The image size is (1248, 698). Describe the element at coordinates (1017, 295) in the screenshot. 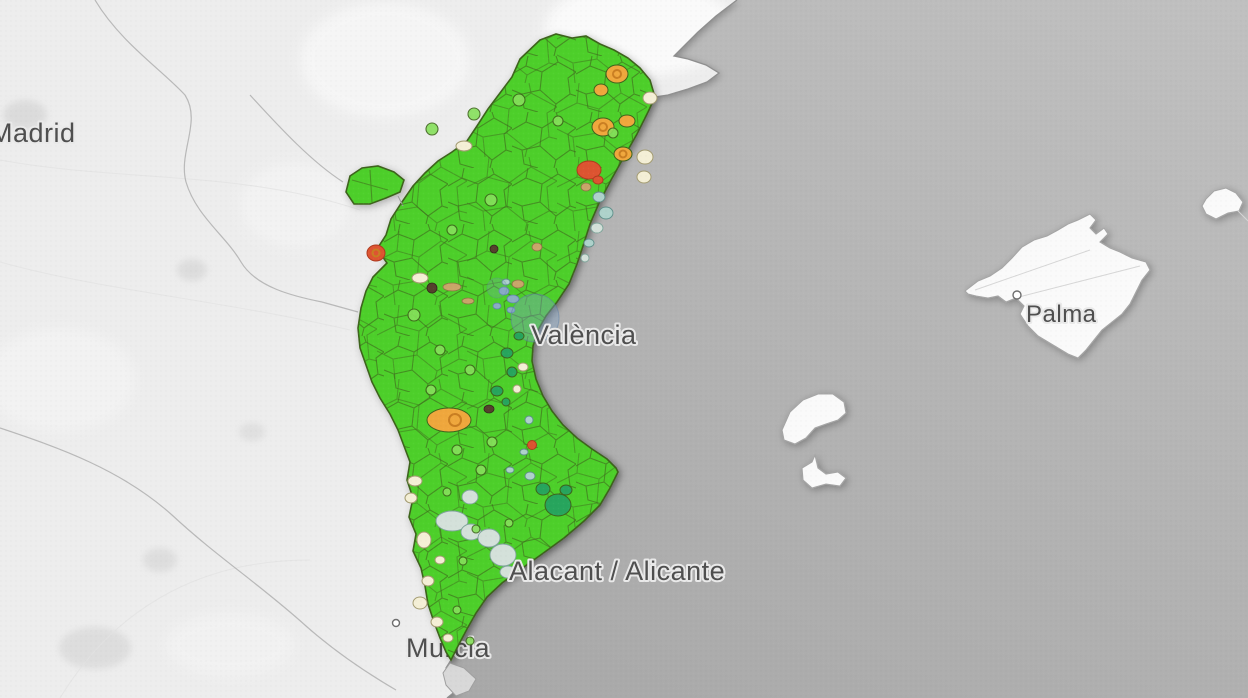

I see `palma-city-dot-icon` at that location.